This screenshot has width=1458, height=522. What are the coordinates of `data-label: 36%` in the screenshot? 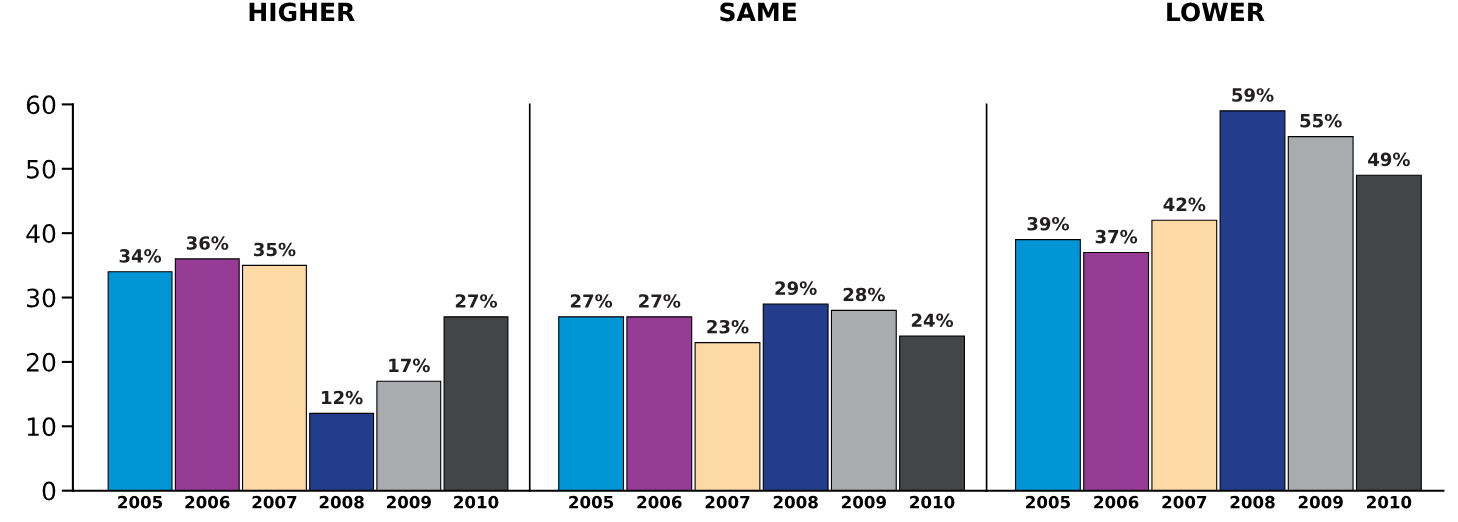 It's located at (207, 243).